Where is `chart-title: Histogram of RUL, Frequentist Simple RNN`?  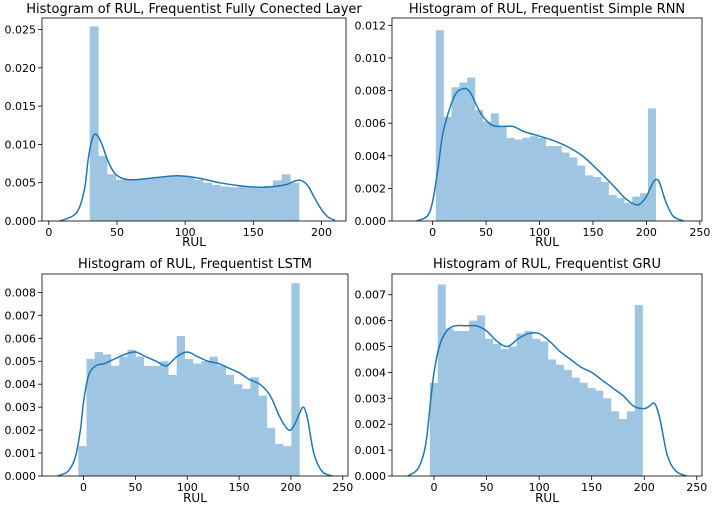 chart-title: Histogram of RUL, Frequentist Simple RNN is located at coordinates (547, 9).